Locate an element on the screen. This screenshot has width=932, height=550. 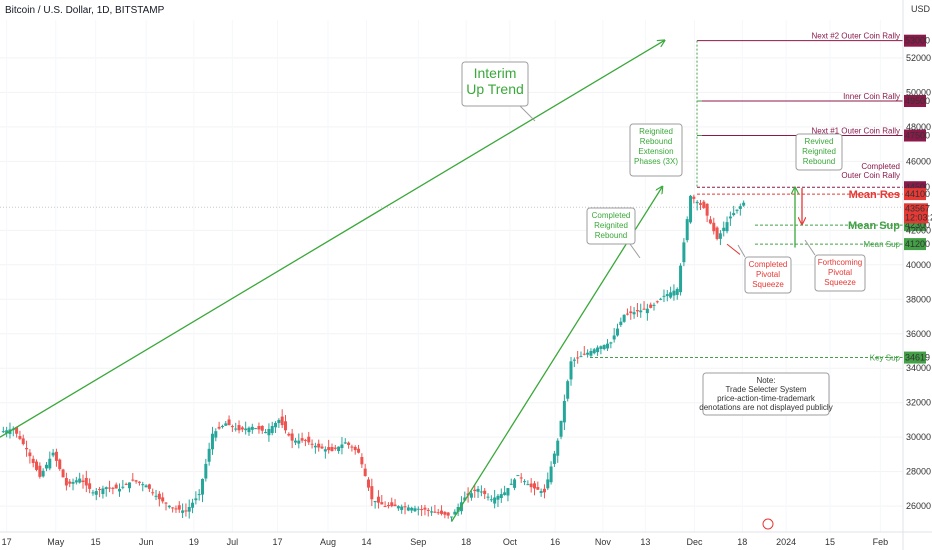
x-tick-label: Jul is located at coordinates (233, 542).